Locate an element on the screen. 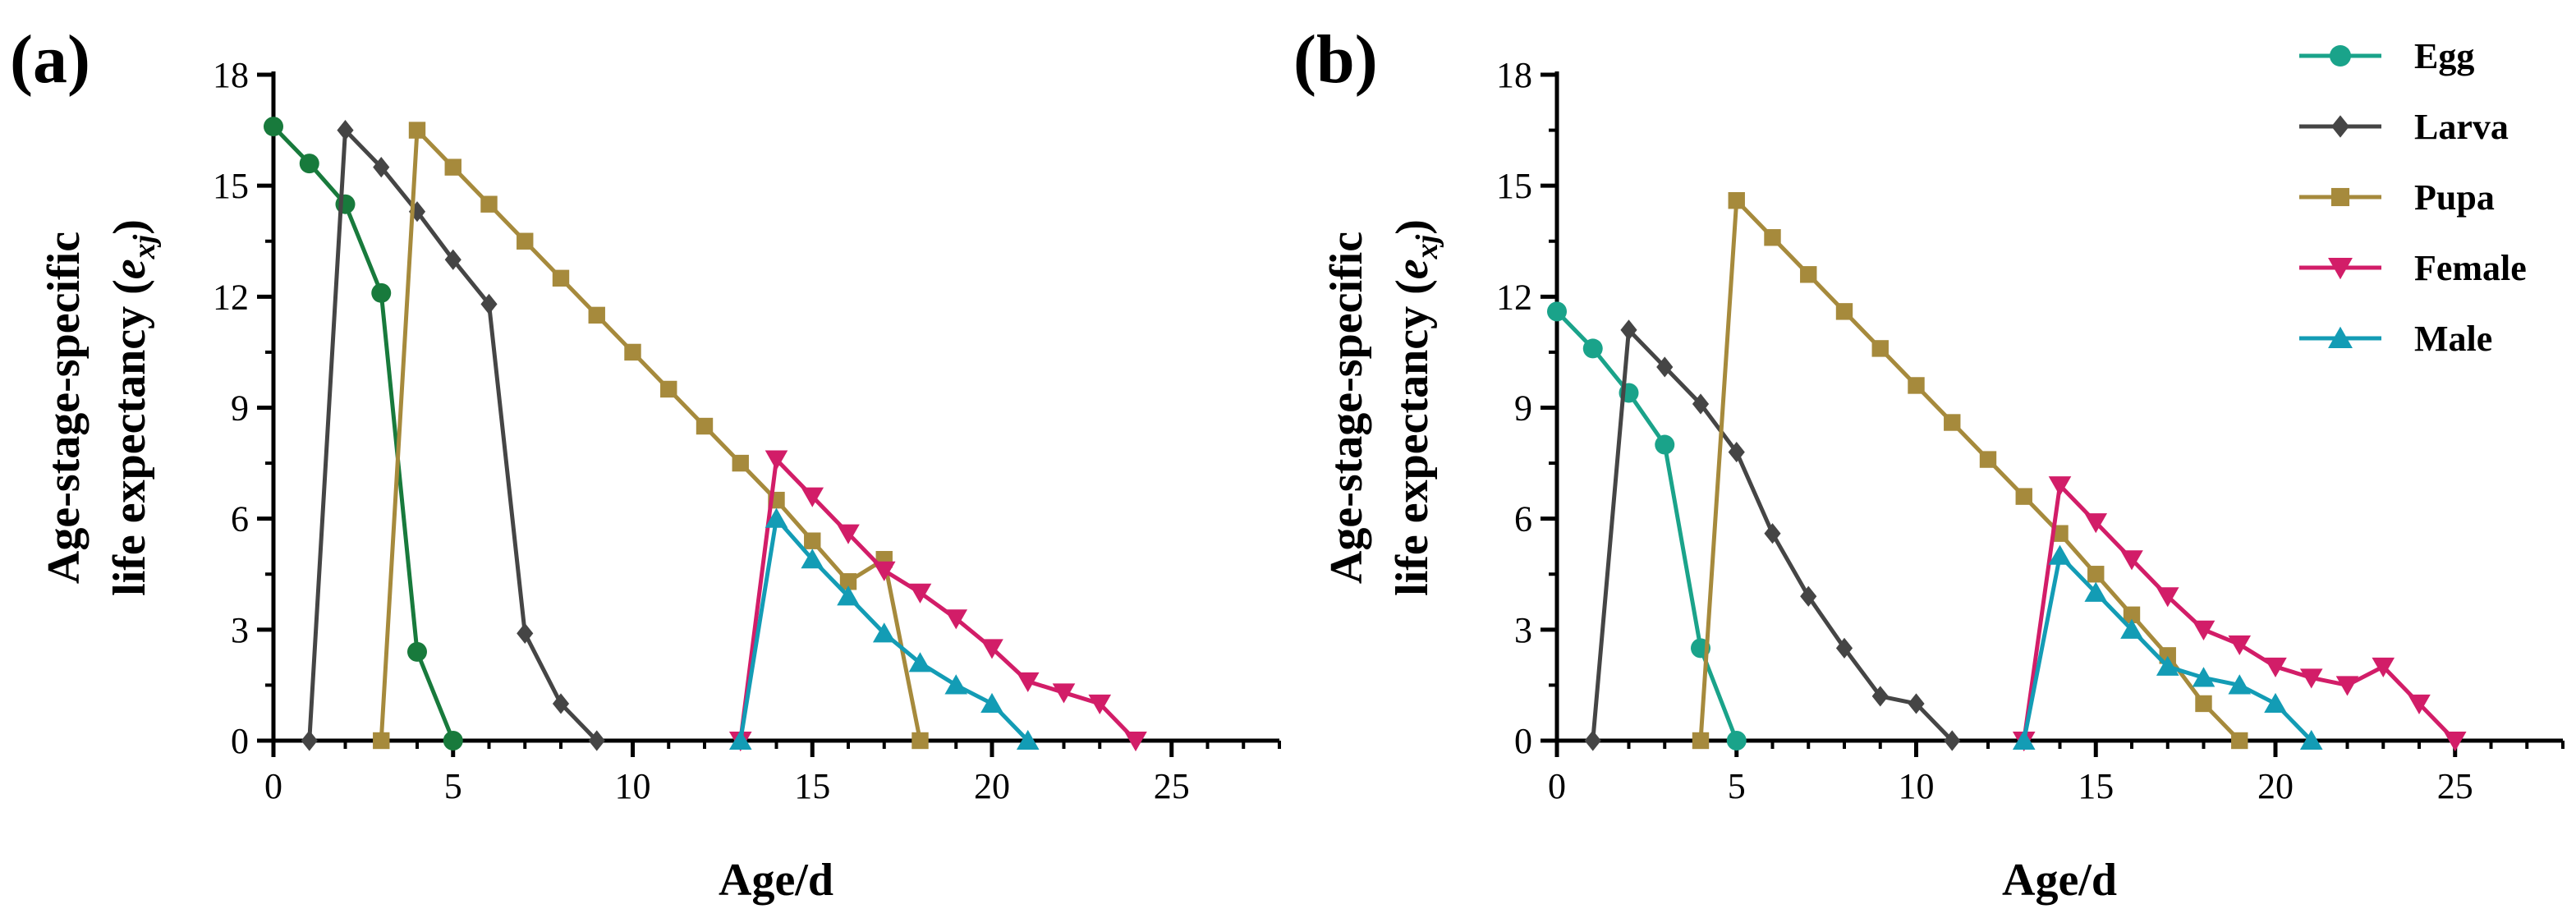  x-tick-label: 15 is located at coordinates (2096, 786).